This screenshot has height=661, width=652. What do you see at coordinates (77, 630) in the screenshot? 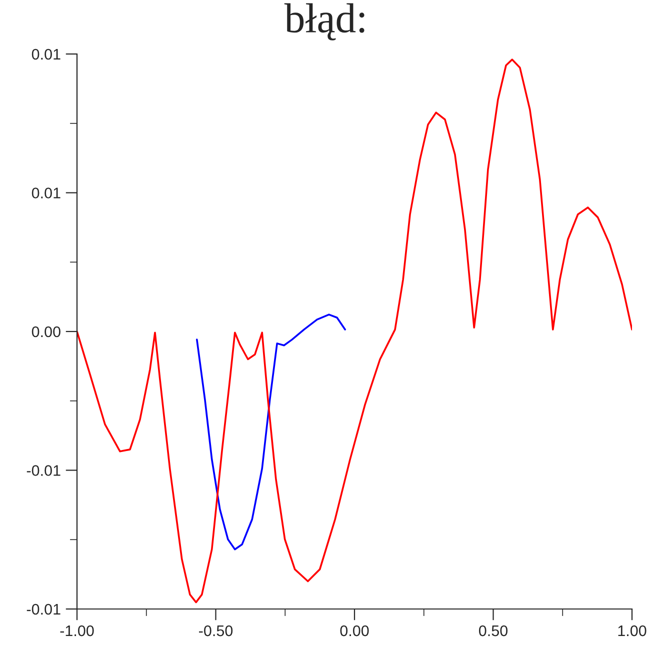
I see `x-tick-label: -1.00` at bounding box center [77, 630].